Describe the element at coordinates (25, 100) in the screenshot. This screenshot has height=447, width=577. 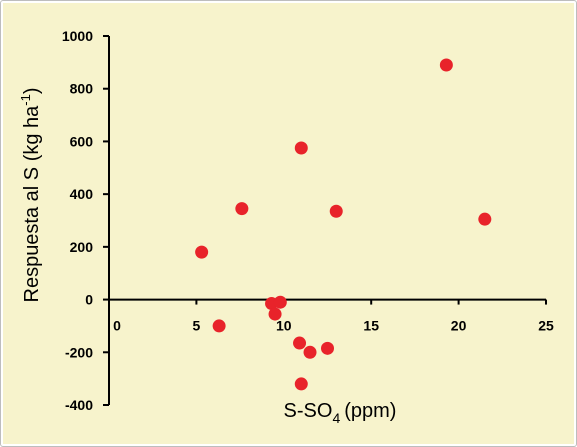
I see `y-axis-label-superscript: -1` at that location.